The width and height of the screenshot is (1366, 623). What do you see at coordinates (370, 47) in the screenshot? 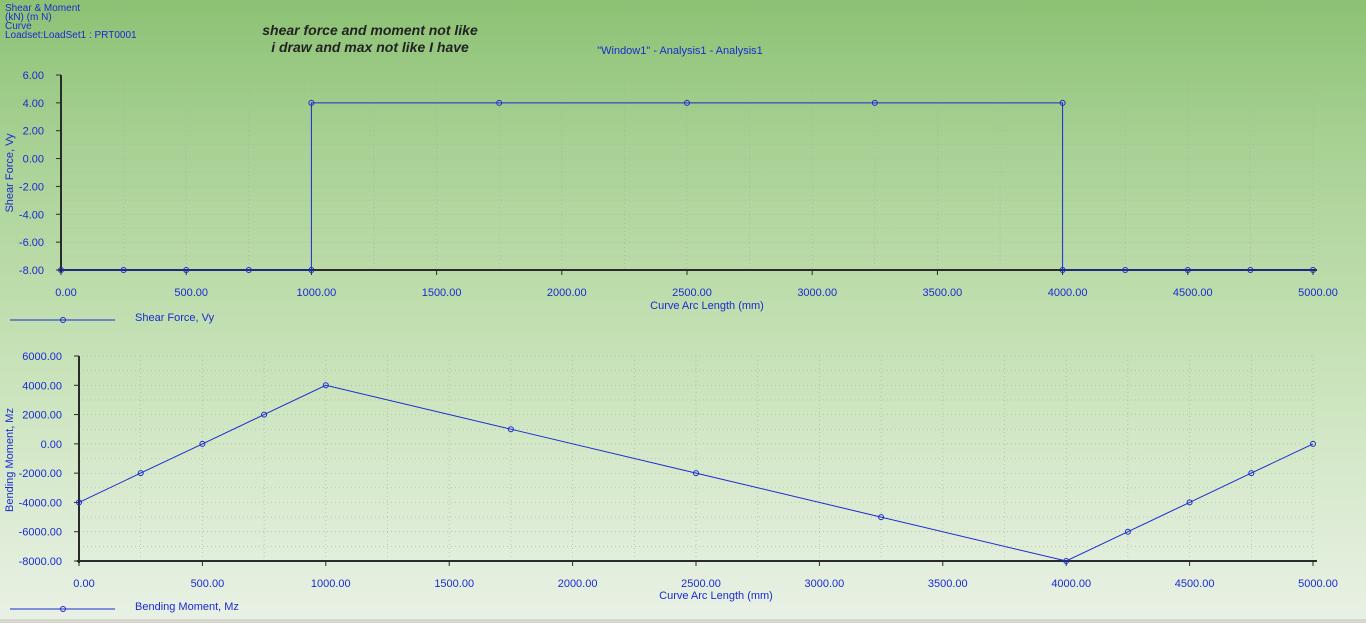
I see `annotation-line-2: i draw and max not like I have` at bounding box center [370, 47].